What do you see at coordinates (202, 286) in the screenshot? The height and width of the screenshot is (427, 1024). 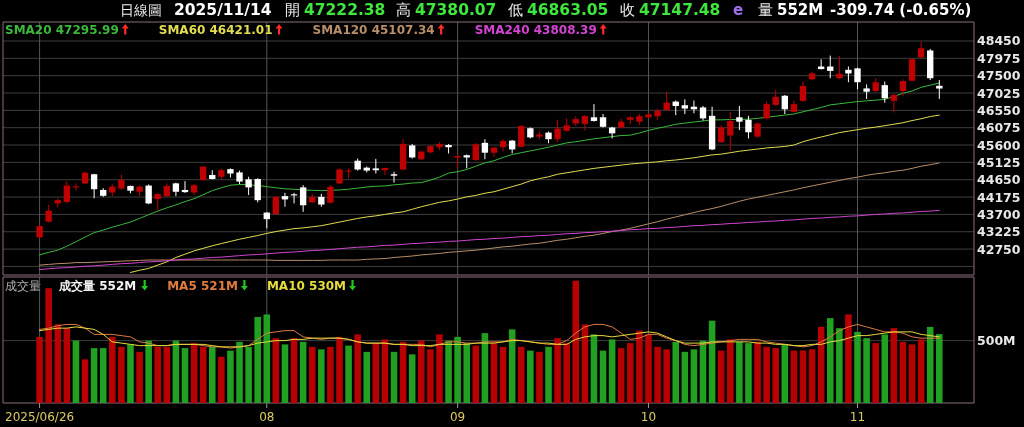 I see `text: MA5 521M` at bounding box center [202, 286].